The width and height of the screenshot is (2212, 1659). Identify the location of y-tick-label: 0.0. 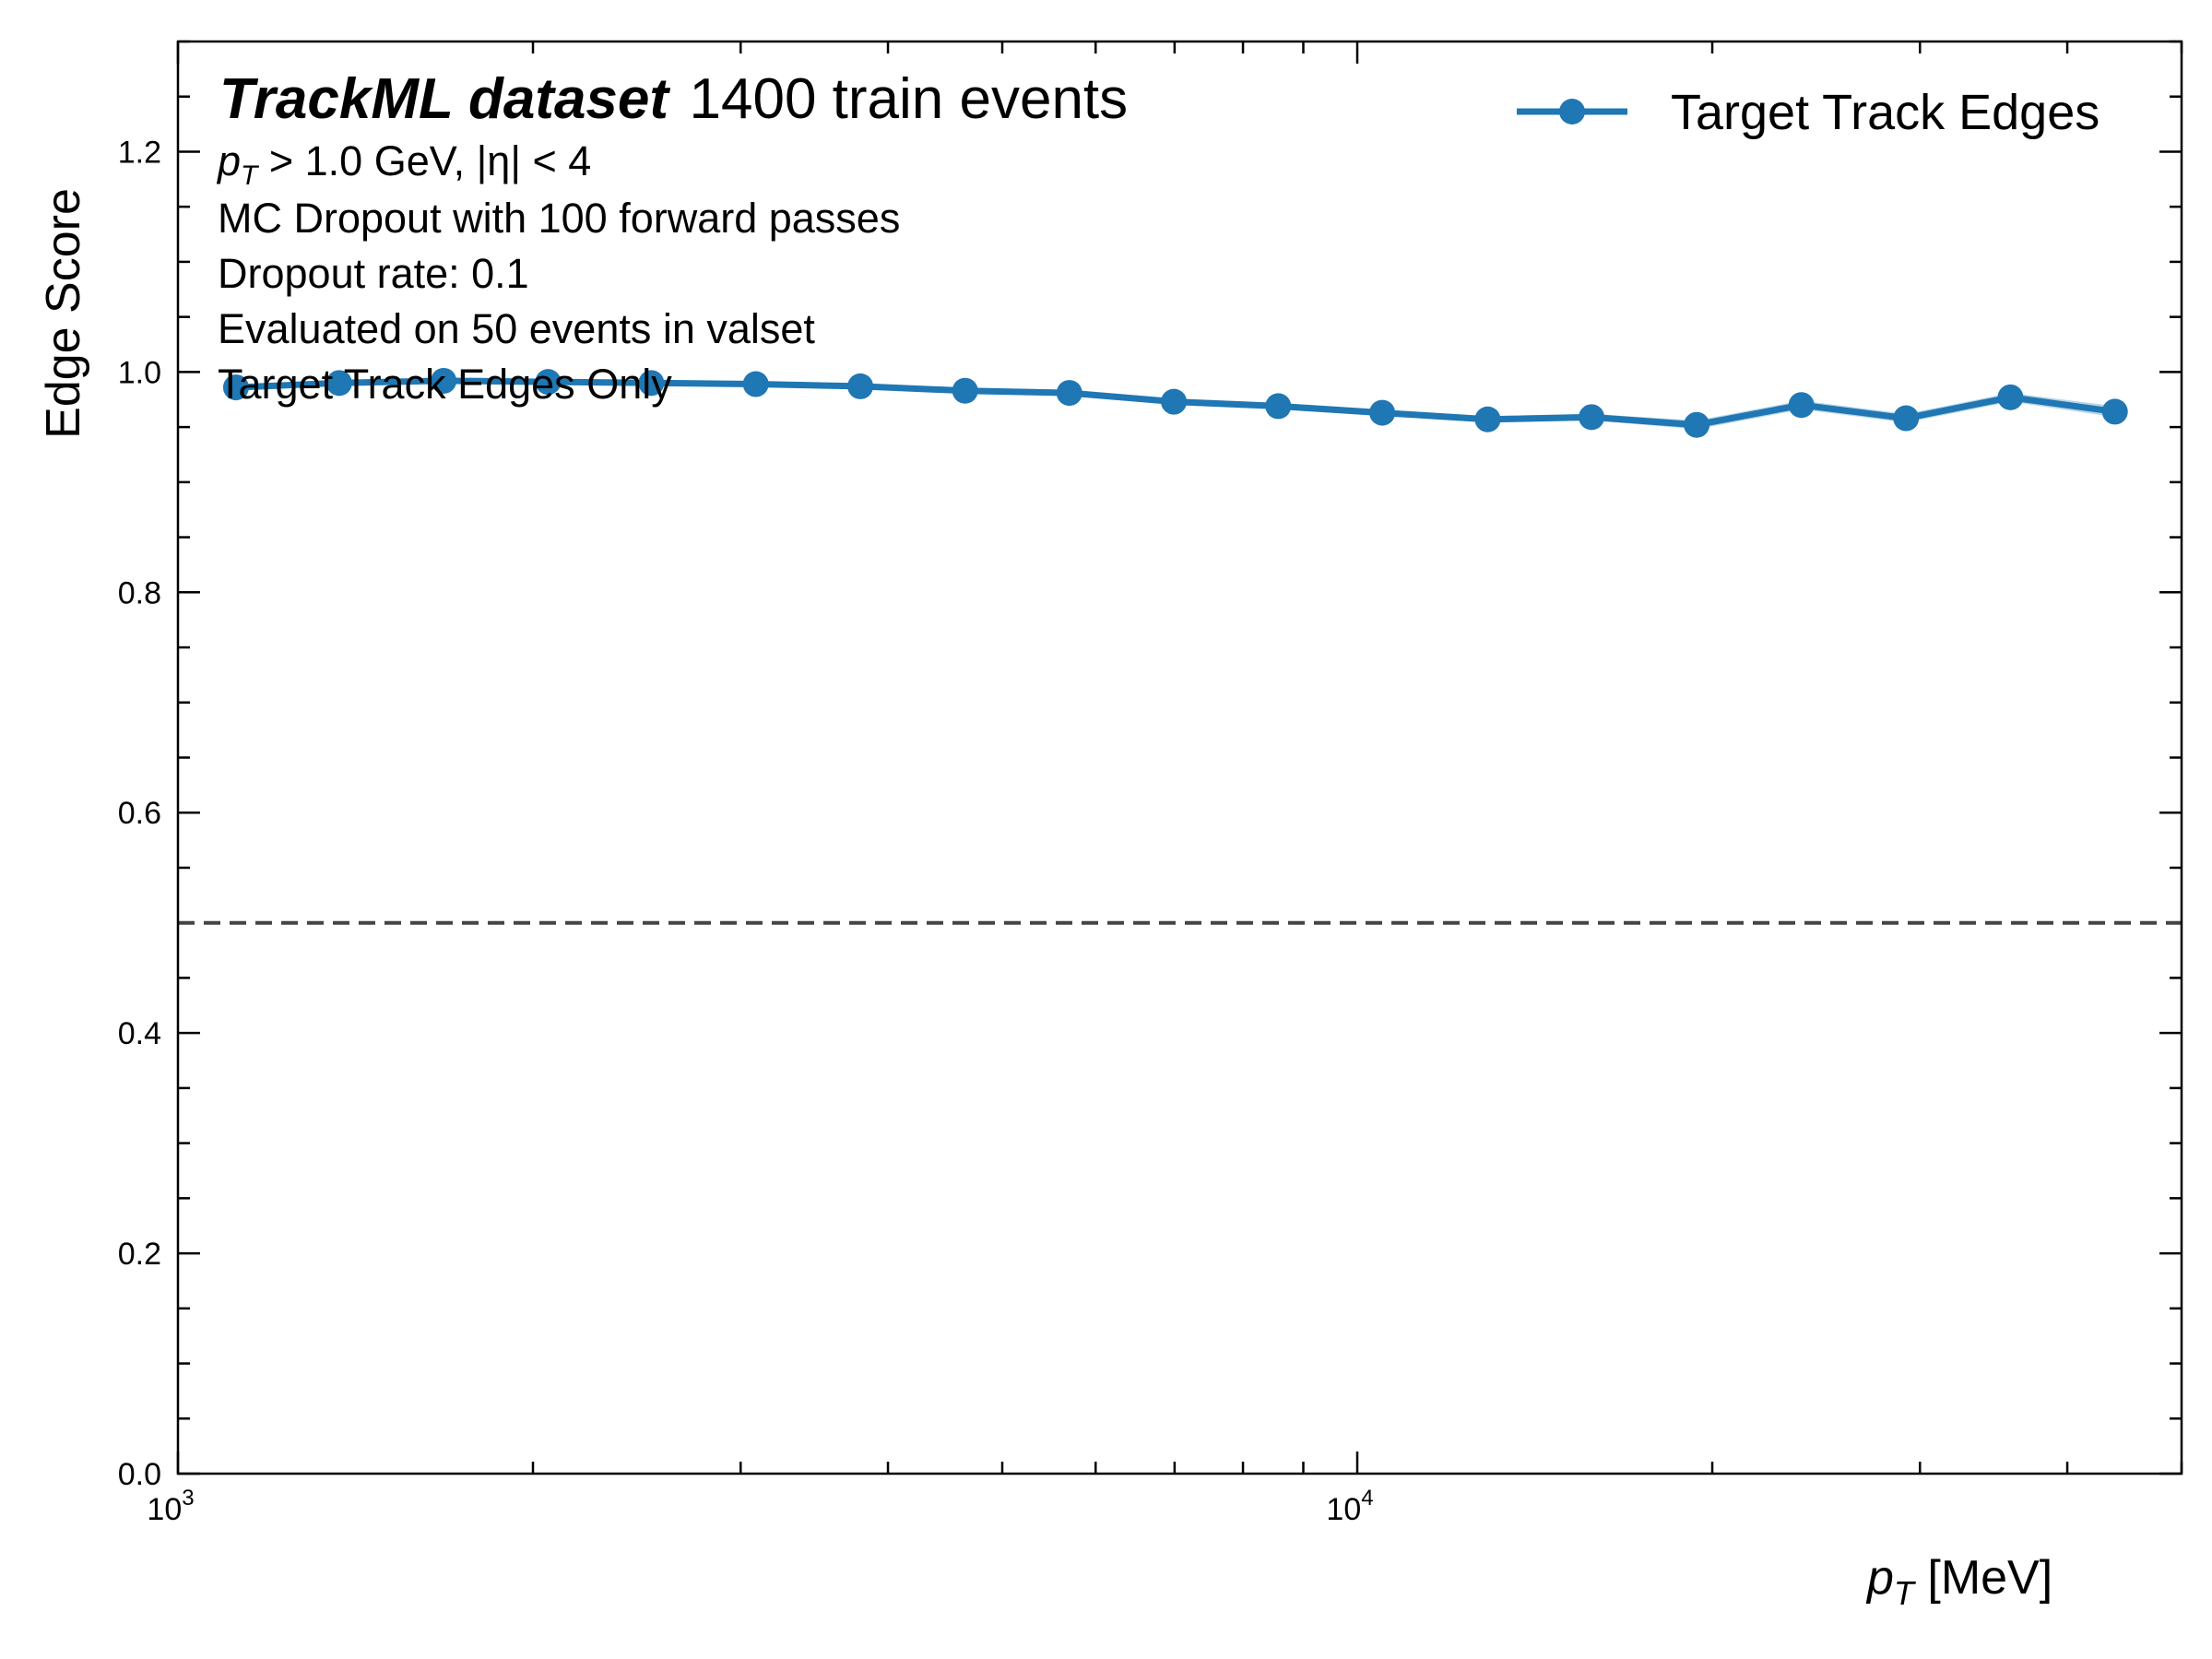
(139, 1475).